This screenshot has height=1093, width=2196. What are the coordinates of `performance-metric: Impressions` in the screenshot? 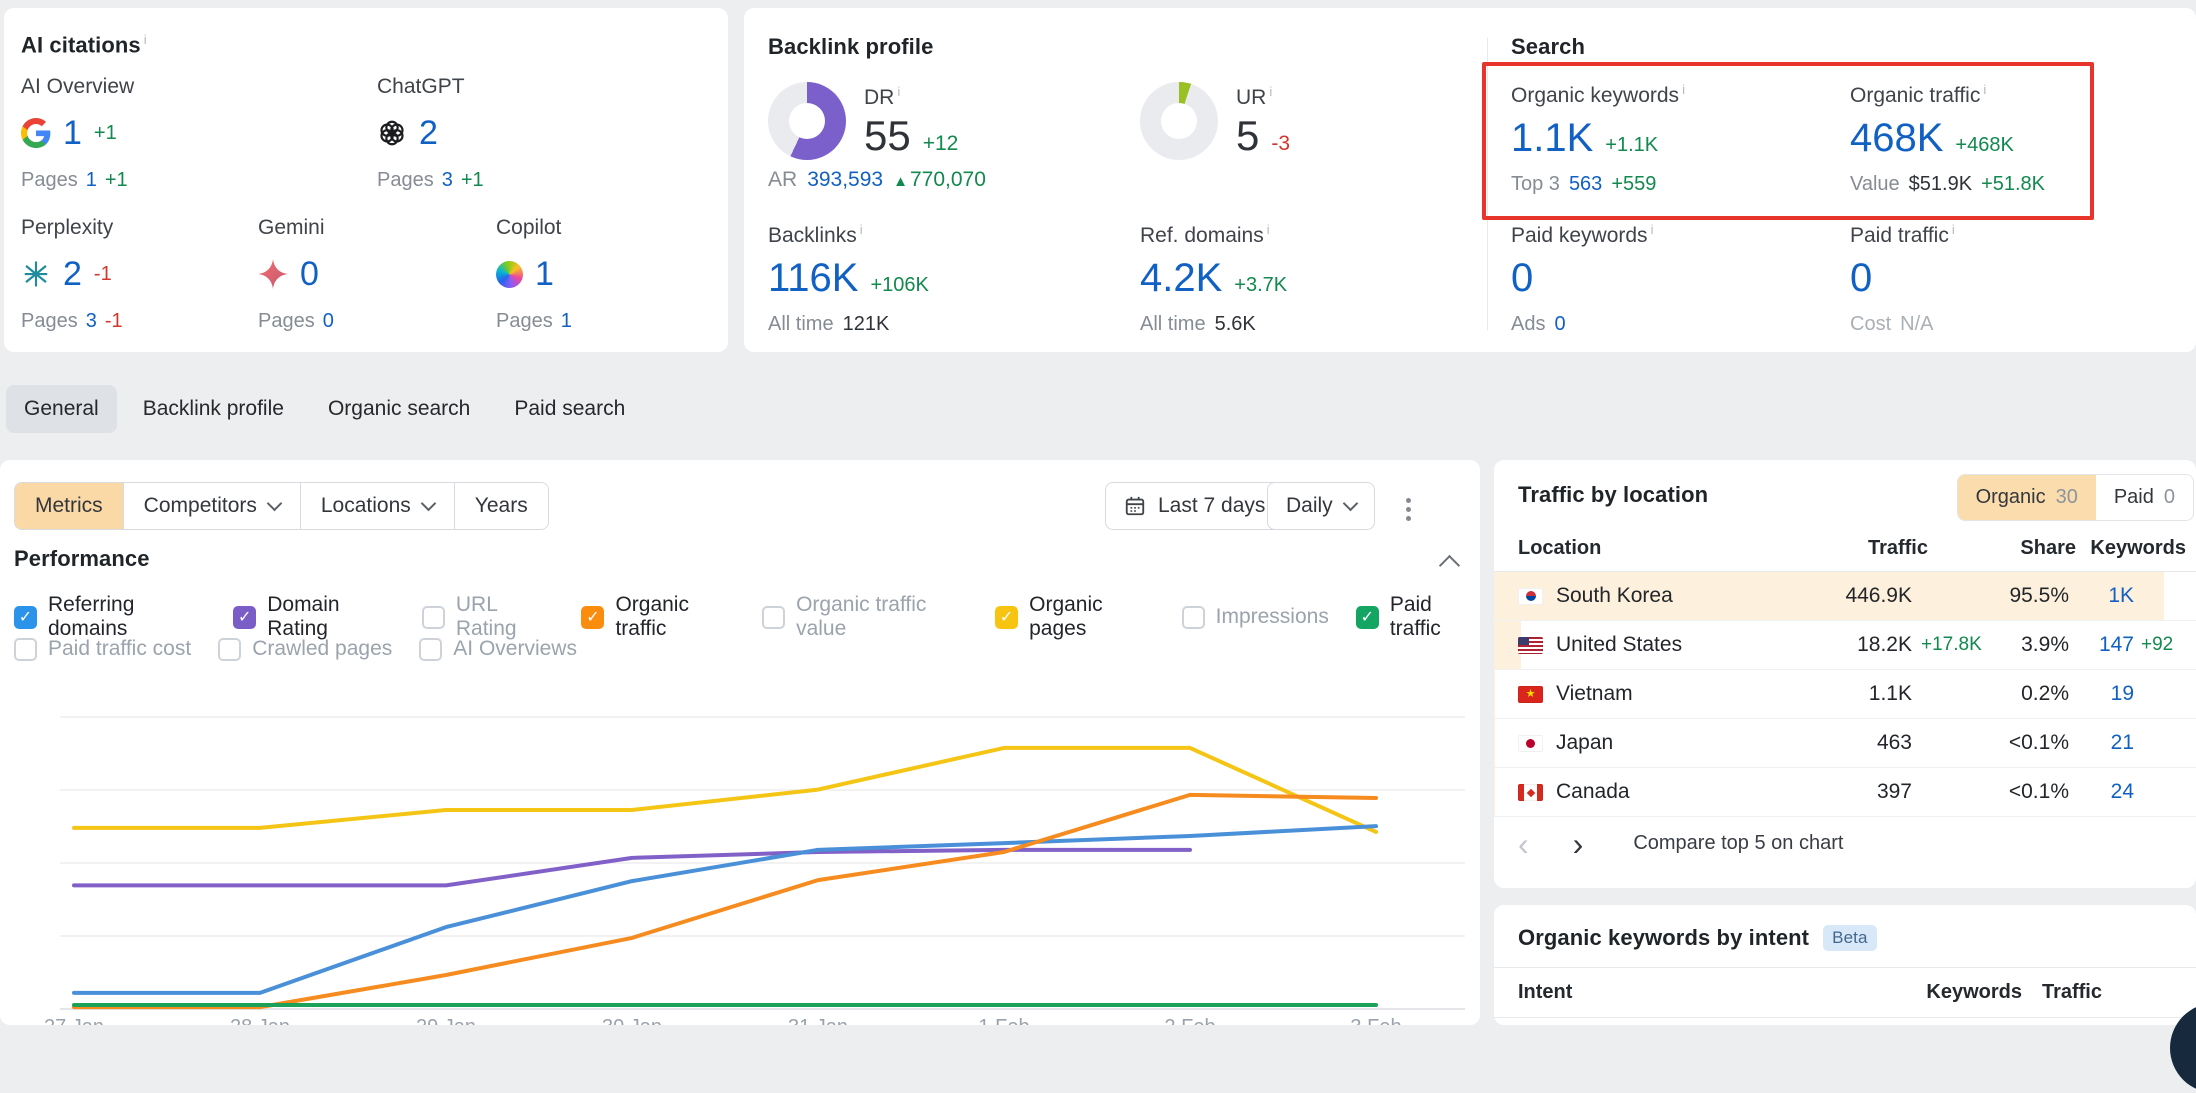 It's located at (1255, 617).